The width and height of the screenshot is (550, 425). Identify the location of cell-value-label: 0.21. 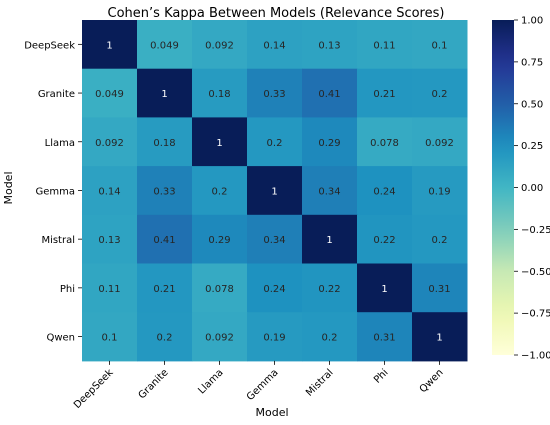
(164, 289).